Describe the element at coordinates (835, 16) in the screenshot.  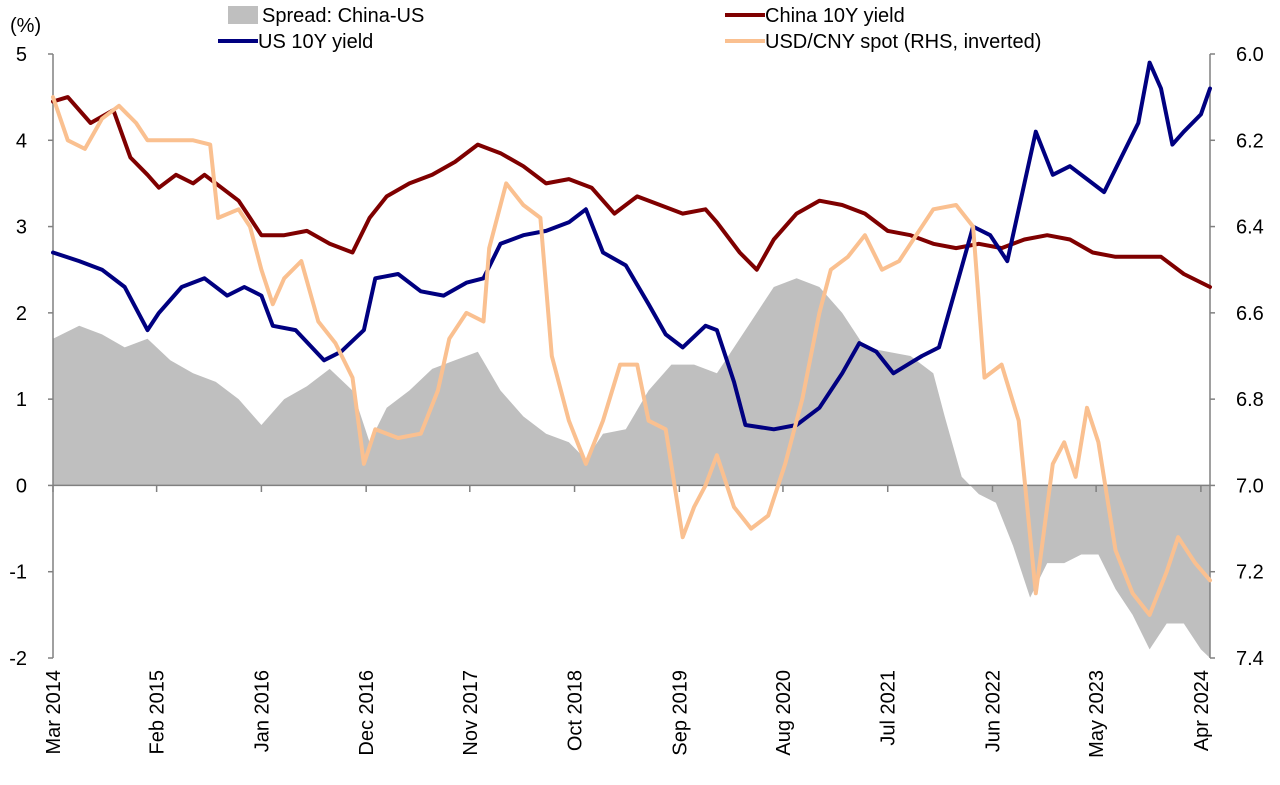
I see `legend-label-china: China 10Y yield` at that location.